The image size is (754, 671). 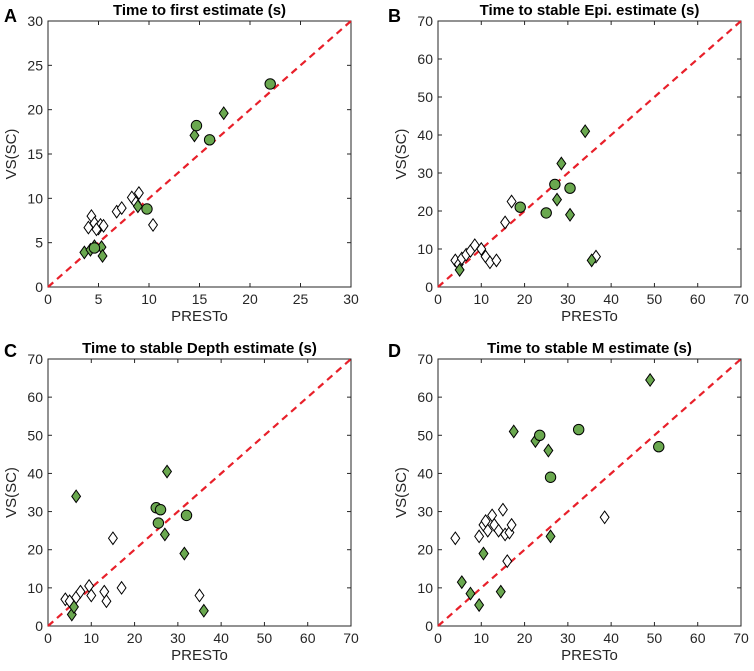 I want to click on chart-b-ytick-label: 70, so click(x=425, y=21).